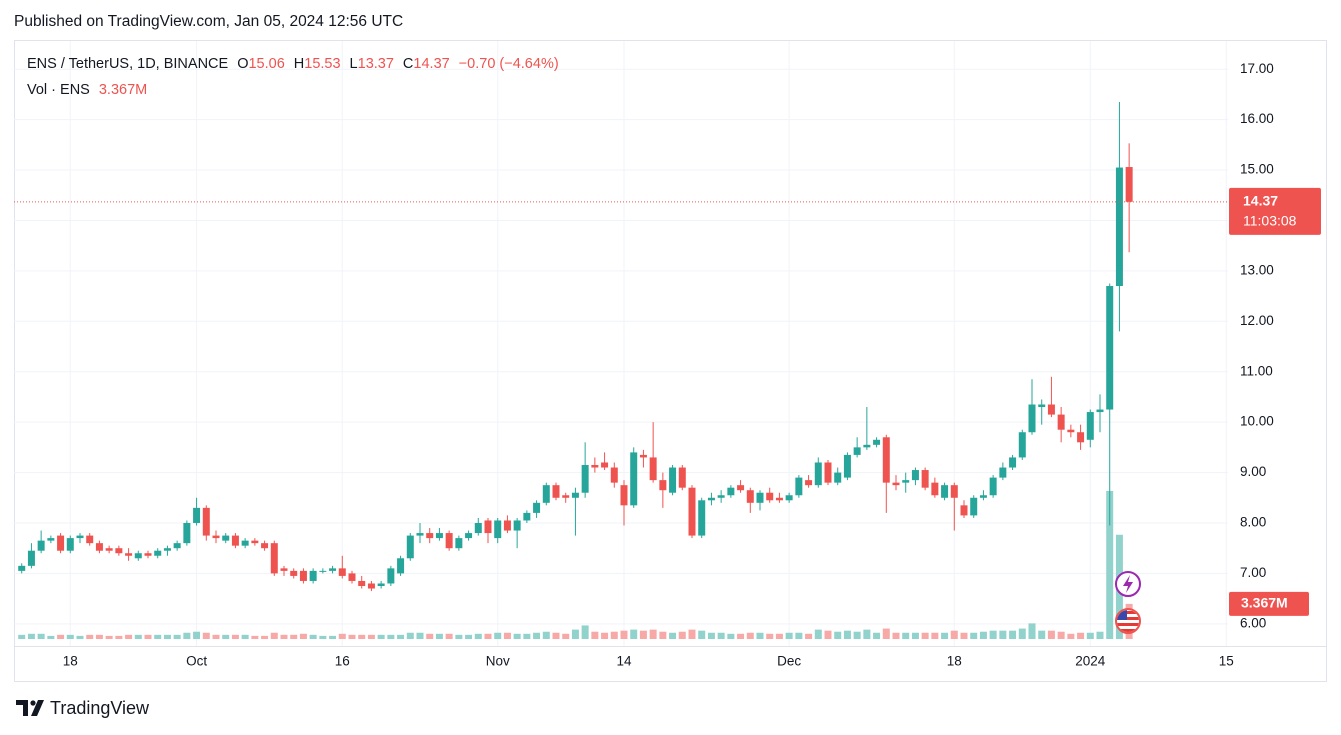  Describe the element at coordinates (1257, 68) in the screenshot. I see `y-tick-label: 17.00` at that location.